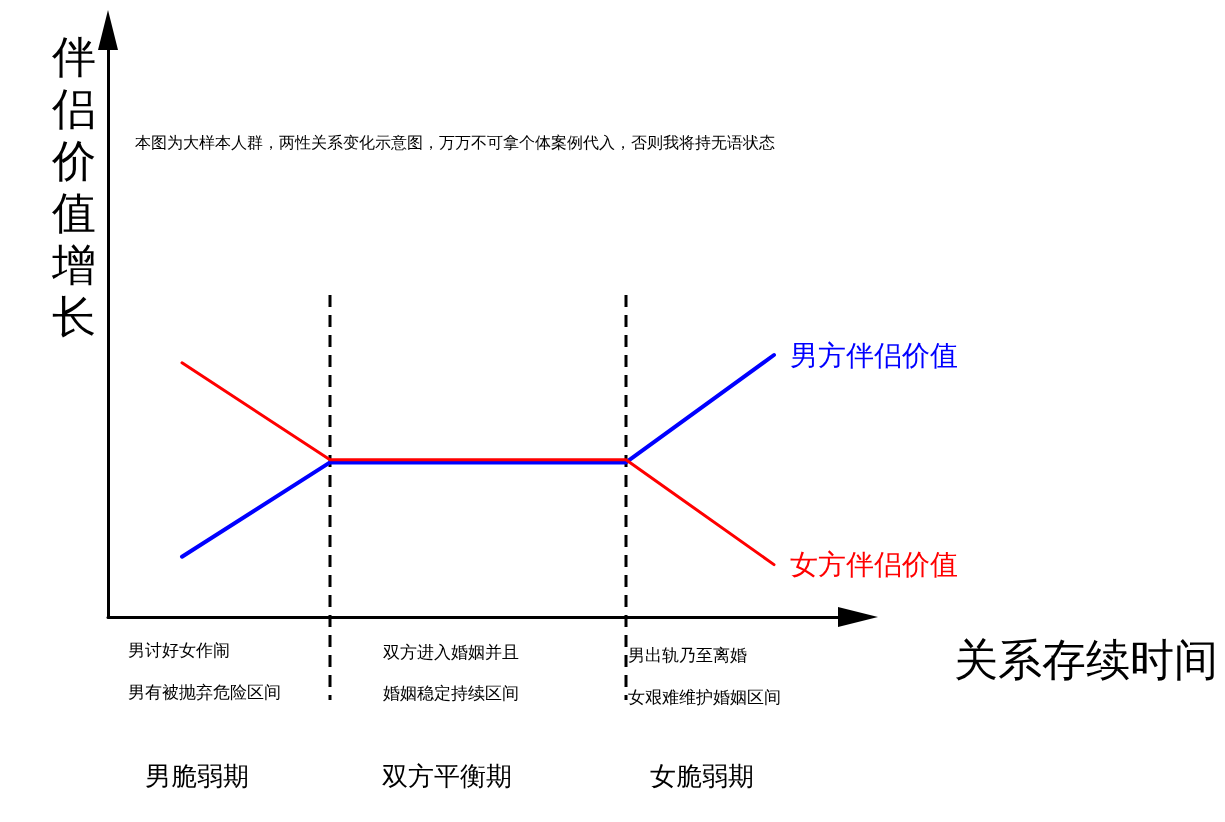 The width and height of the screenshot is (1225, 822). Describe the element at coordinates (874, 565) in the screenshot. I see `series-label: 女方伴侣价值` at that location.